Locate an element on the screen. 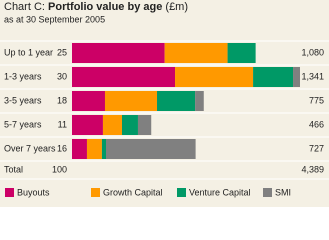 This screenshot has width=329, height=240. share-label: 18 is located at coordinates (62, 100).